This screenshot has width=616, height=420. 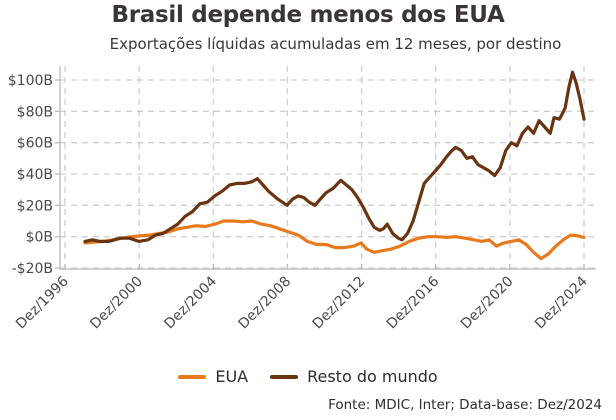 What do you see at coordinates (213, 376) in the screenshot?
I see `legend-item-eua: EUA` at bounding box center [213, 376].